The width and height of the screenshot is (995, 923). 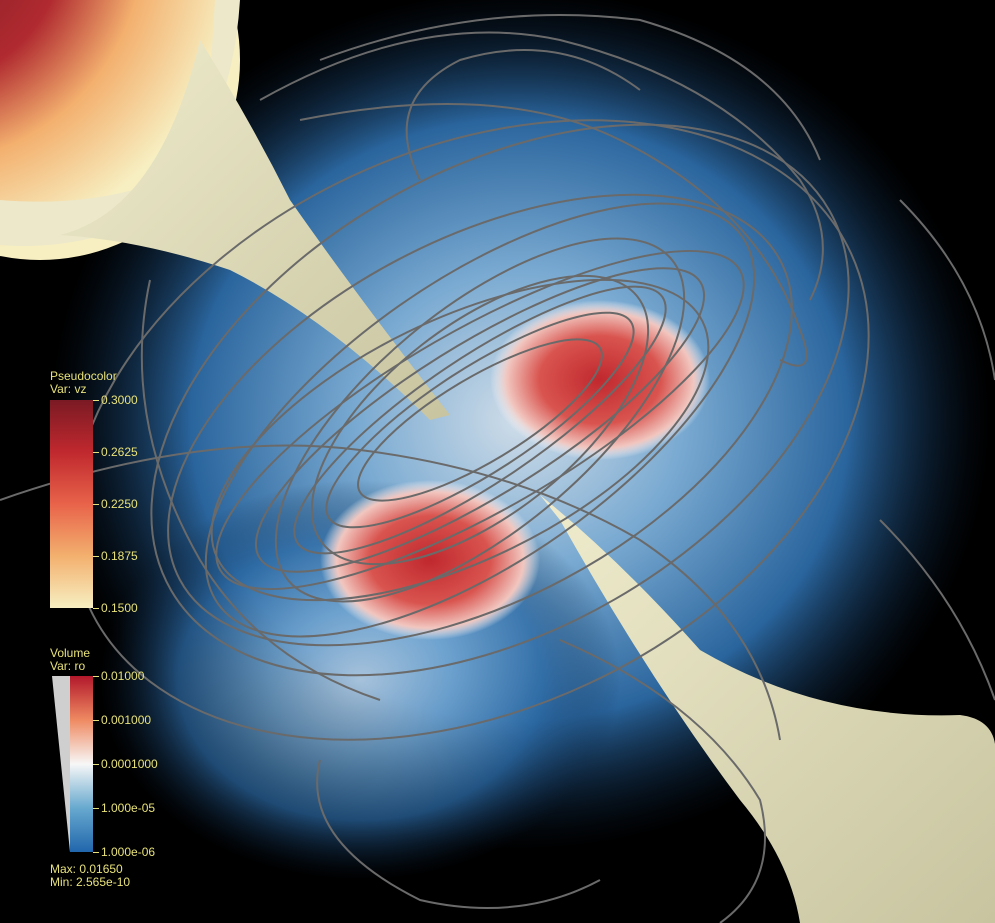 I want to click on velocity-blob-lower, so click(x=430, y=560).